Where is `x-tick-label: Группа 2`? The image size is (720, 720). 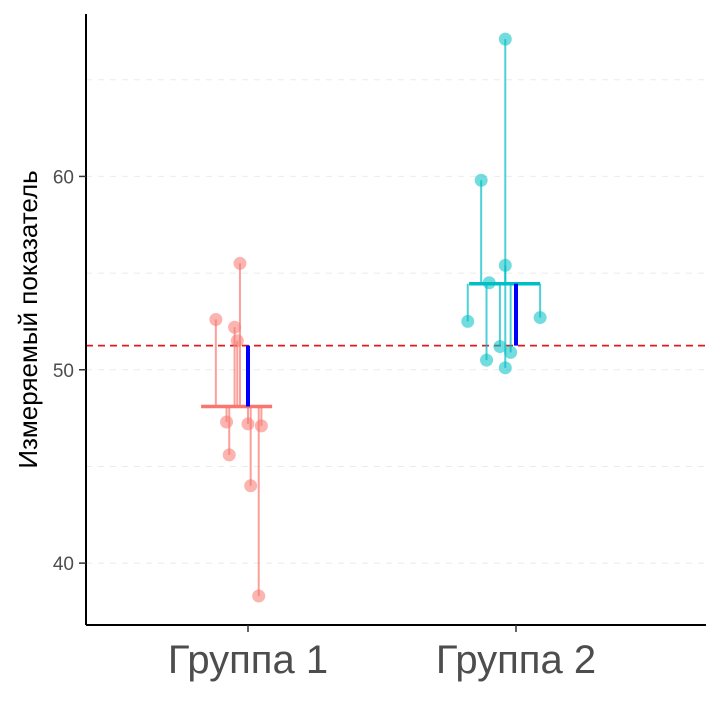 x-tick-label: Группа 2 is located at coordinates (516, 660).